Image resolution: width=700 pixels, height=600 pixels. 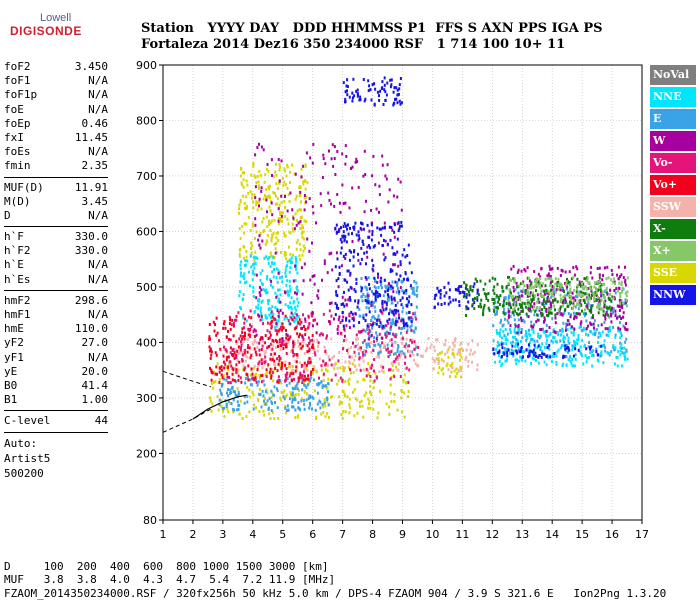 I want to click on param-name: fxI, so click(x=14, y=137).